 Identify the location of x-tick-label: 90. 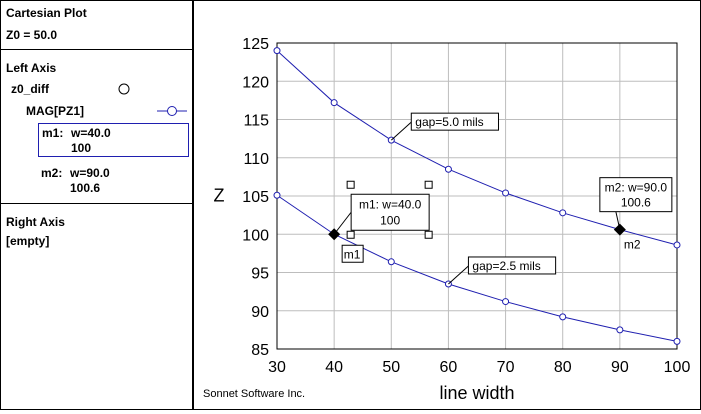
(620, 367).